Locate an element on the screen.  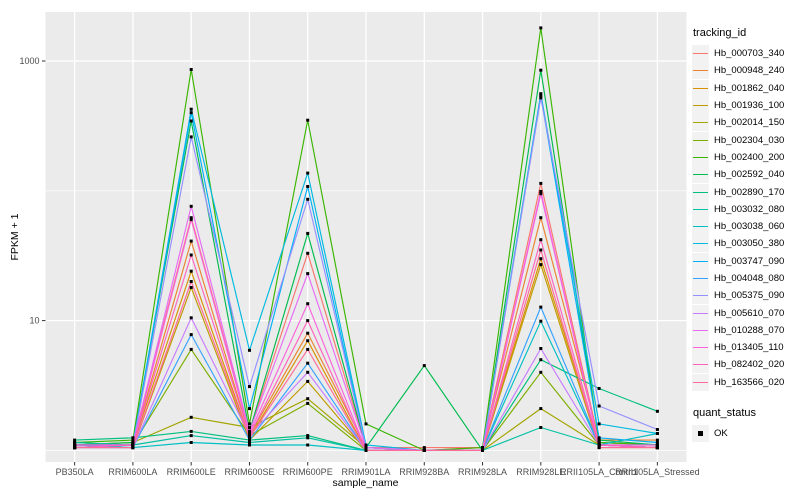
legend-item-Hb_005375_090: Hb_005375_090 is located at coordinates (745, 296).